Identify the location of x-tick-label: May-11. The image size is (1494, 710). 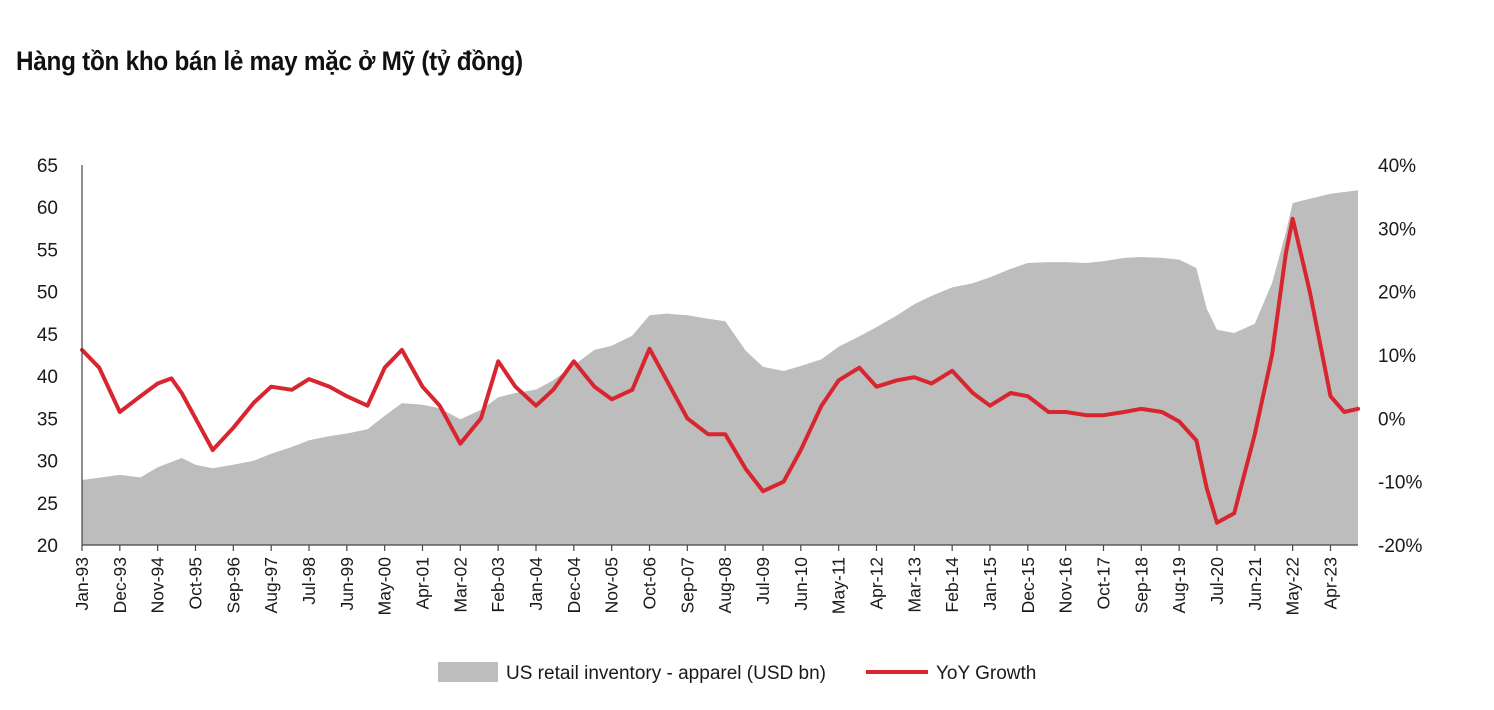
(839, 585).